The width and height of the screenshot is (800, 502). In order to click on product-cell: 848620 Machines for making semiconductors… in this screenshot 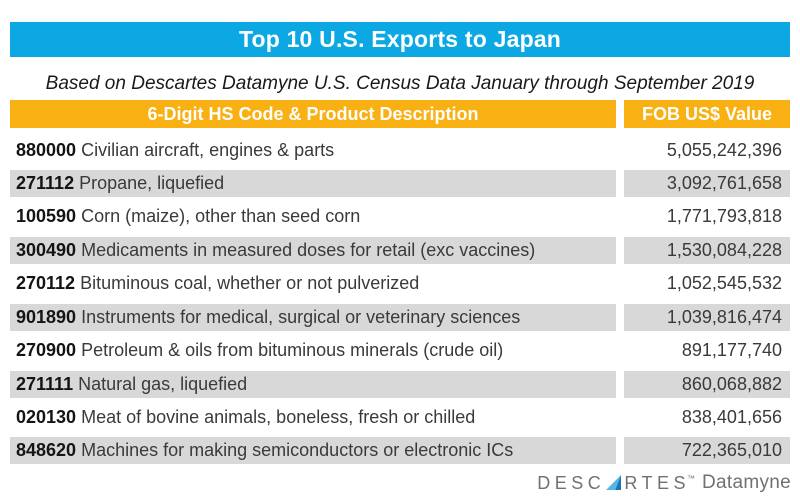, I will do `click(313, 451)`.